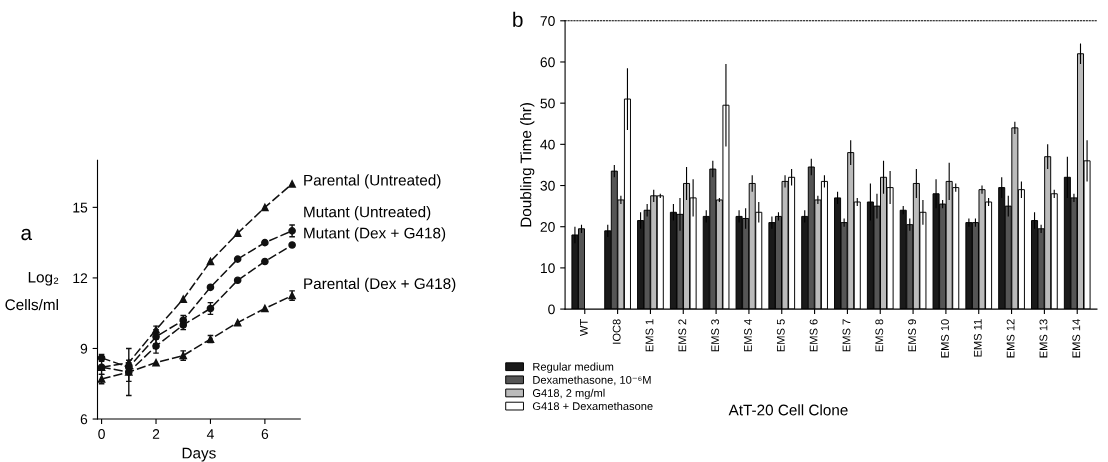 This screenshot has height=462, width=1108. Describe the element at coordinates (210, 434) in the screenshot. I see `x-tick-label: 4` at that location.